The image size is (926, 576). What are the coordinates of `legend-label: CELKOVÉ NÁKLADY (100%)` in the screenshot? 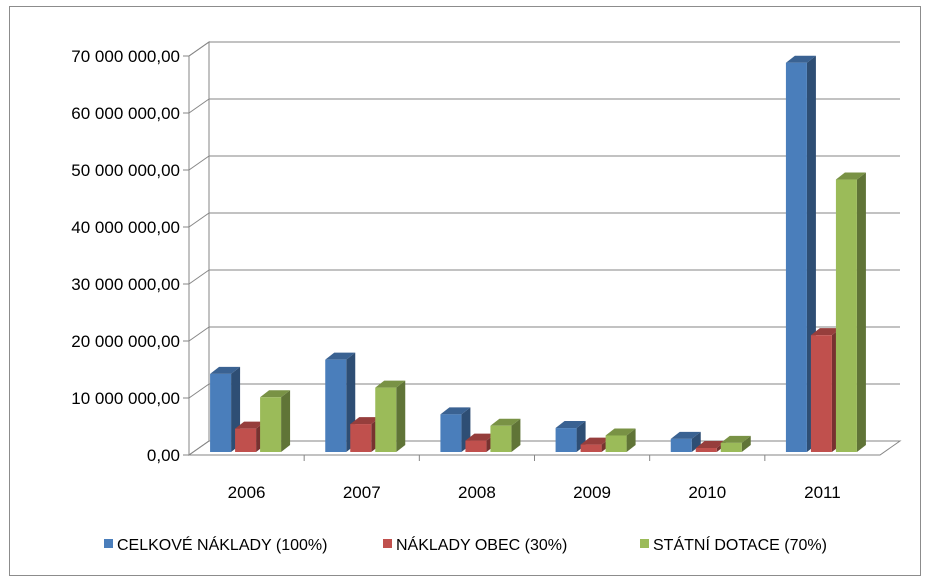 It's located at (222, 544).